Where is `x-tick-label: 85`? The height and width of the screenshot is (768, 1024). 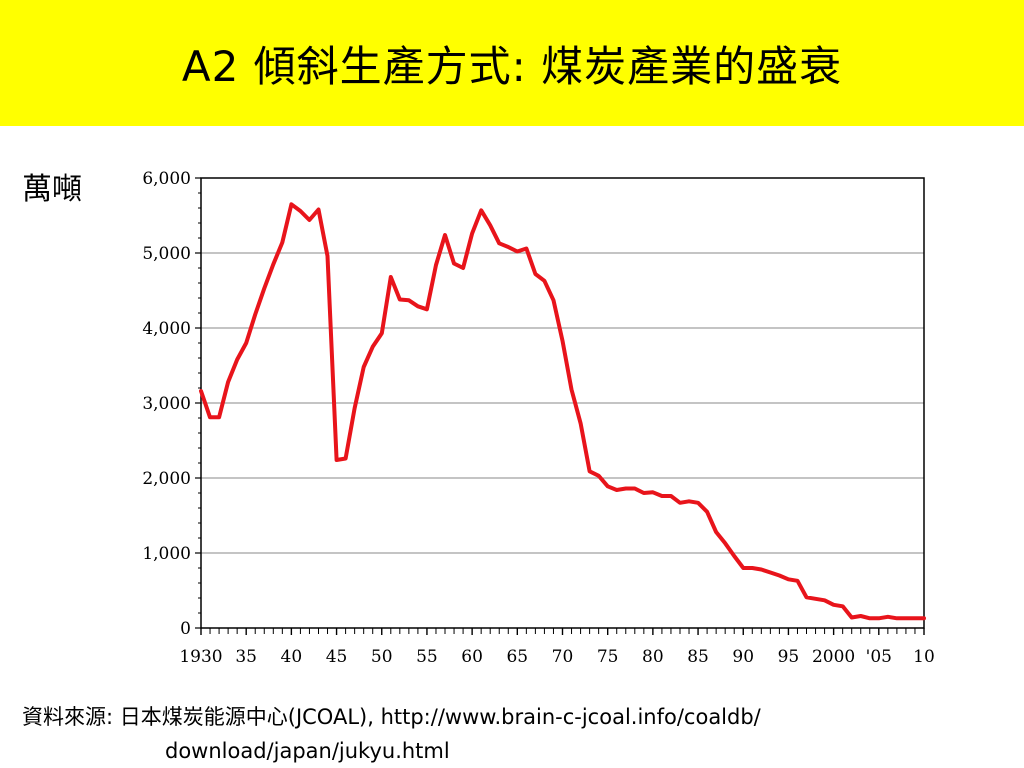
x-tick-label: 85 is located at coordinates (698, 657).